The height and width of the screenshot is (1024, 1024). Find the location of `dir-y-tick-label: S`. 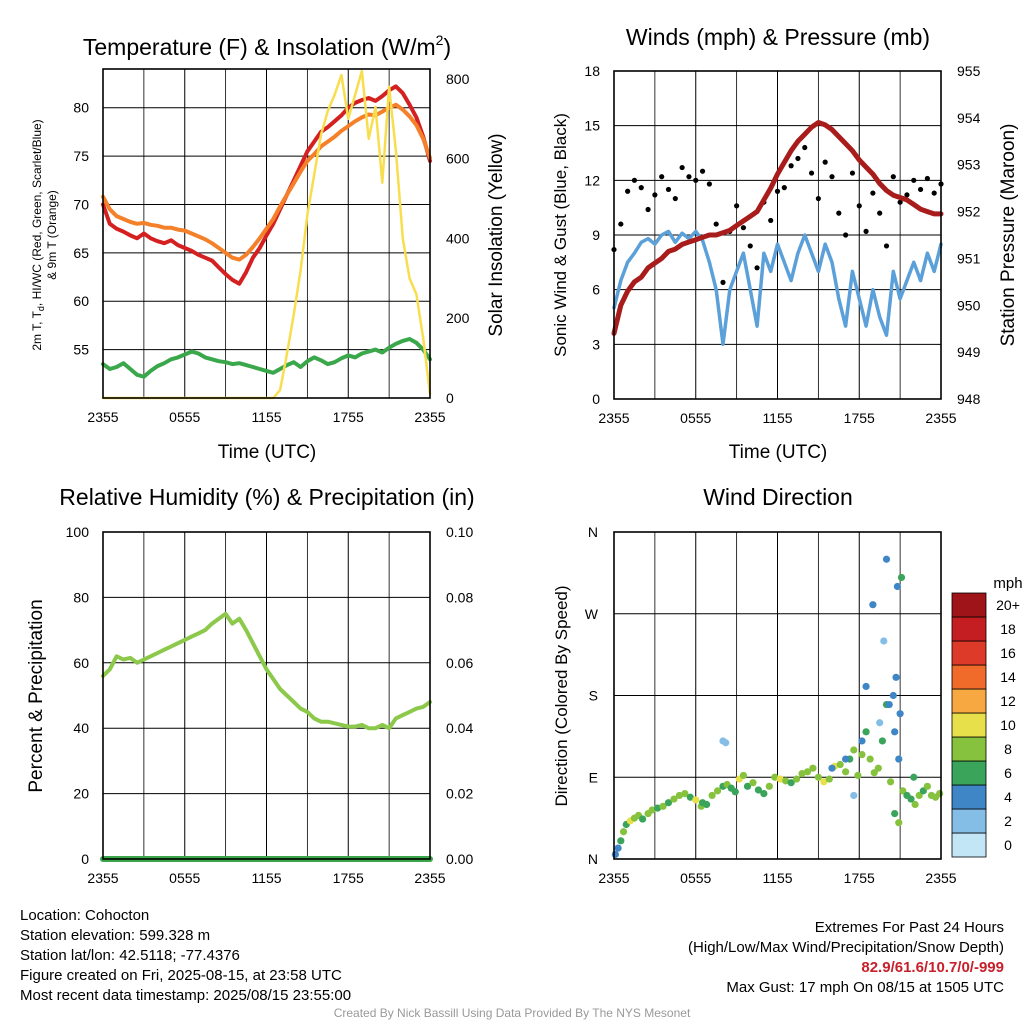

dir-y-tick-label: S is located at coordinates (593, 696).